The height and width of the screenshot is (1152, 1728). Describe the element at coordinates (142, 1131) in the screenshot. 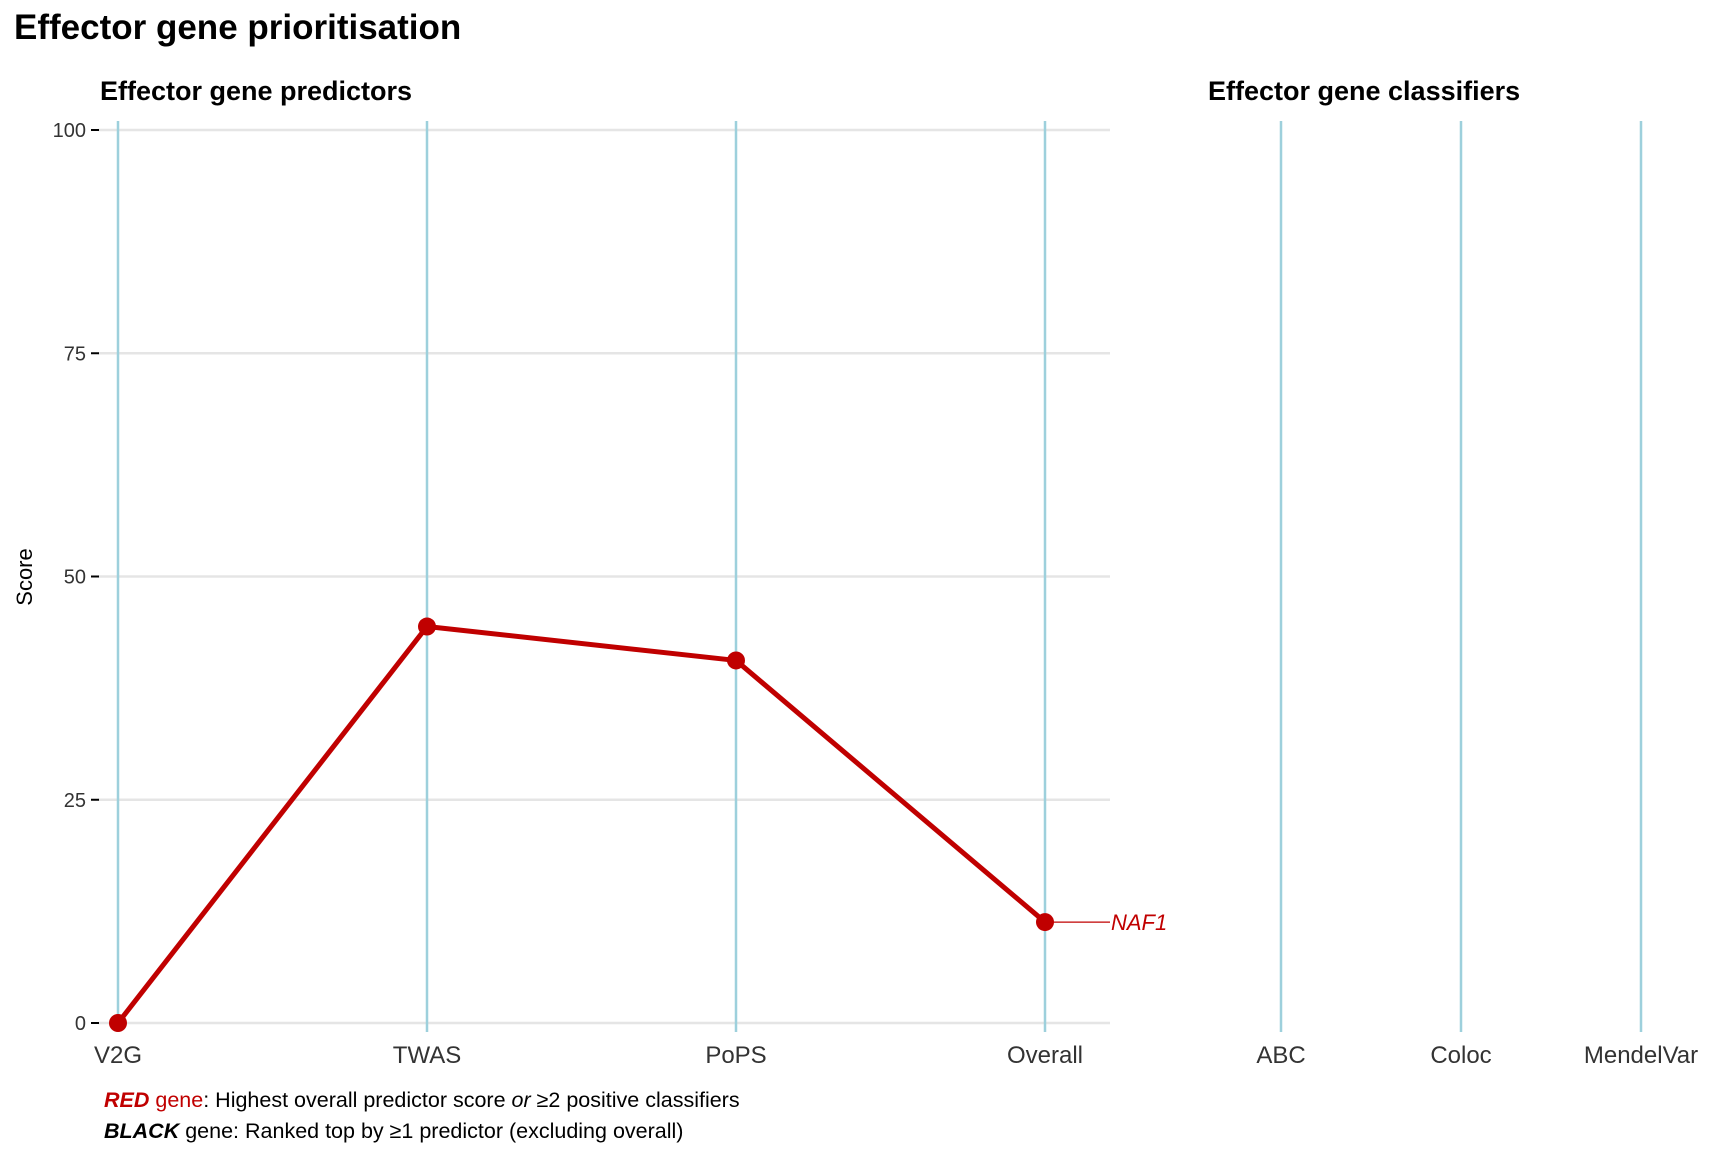

I see `caption-black-word: BLACK` at that location.